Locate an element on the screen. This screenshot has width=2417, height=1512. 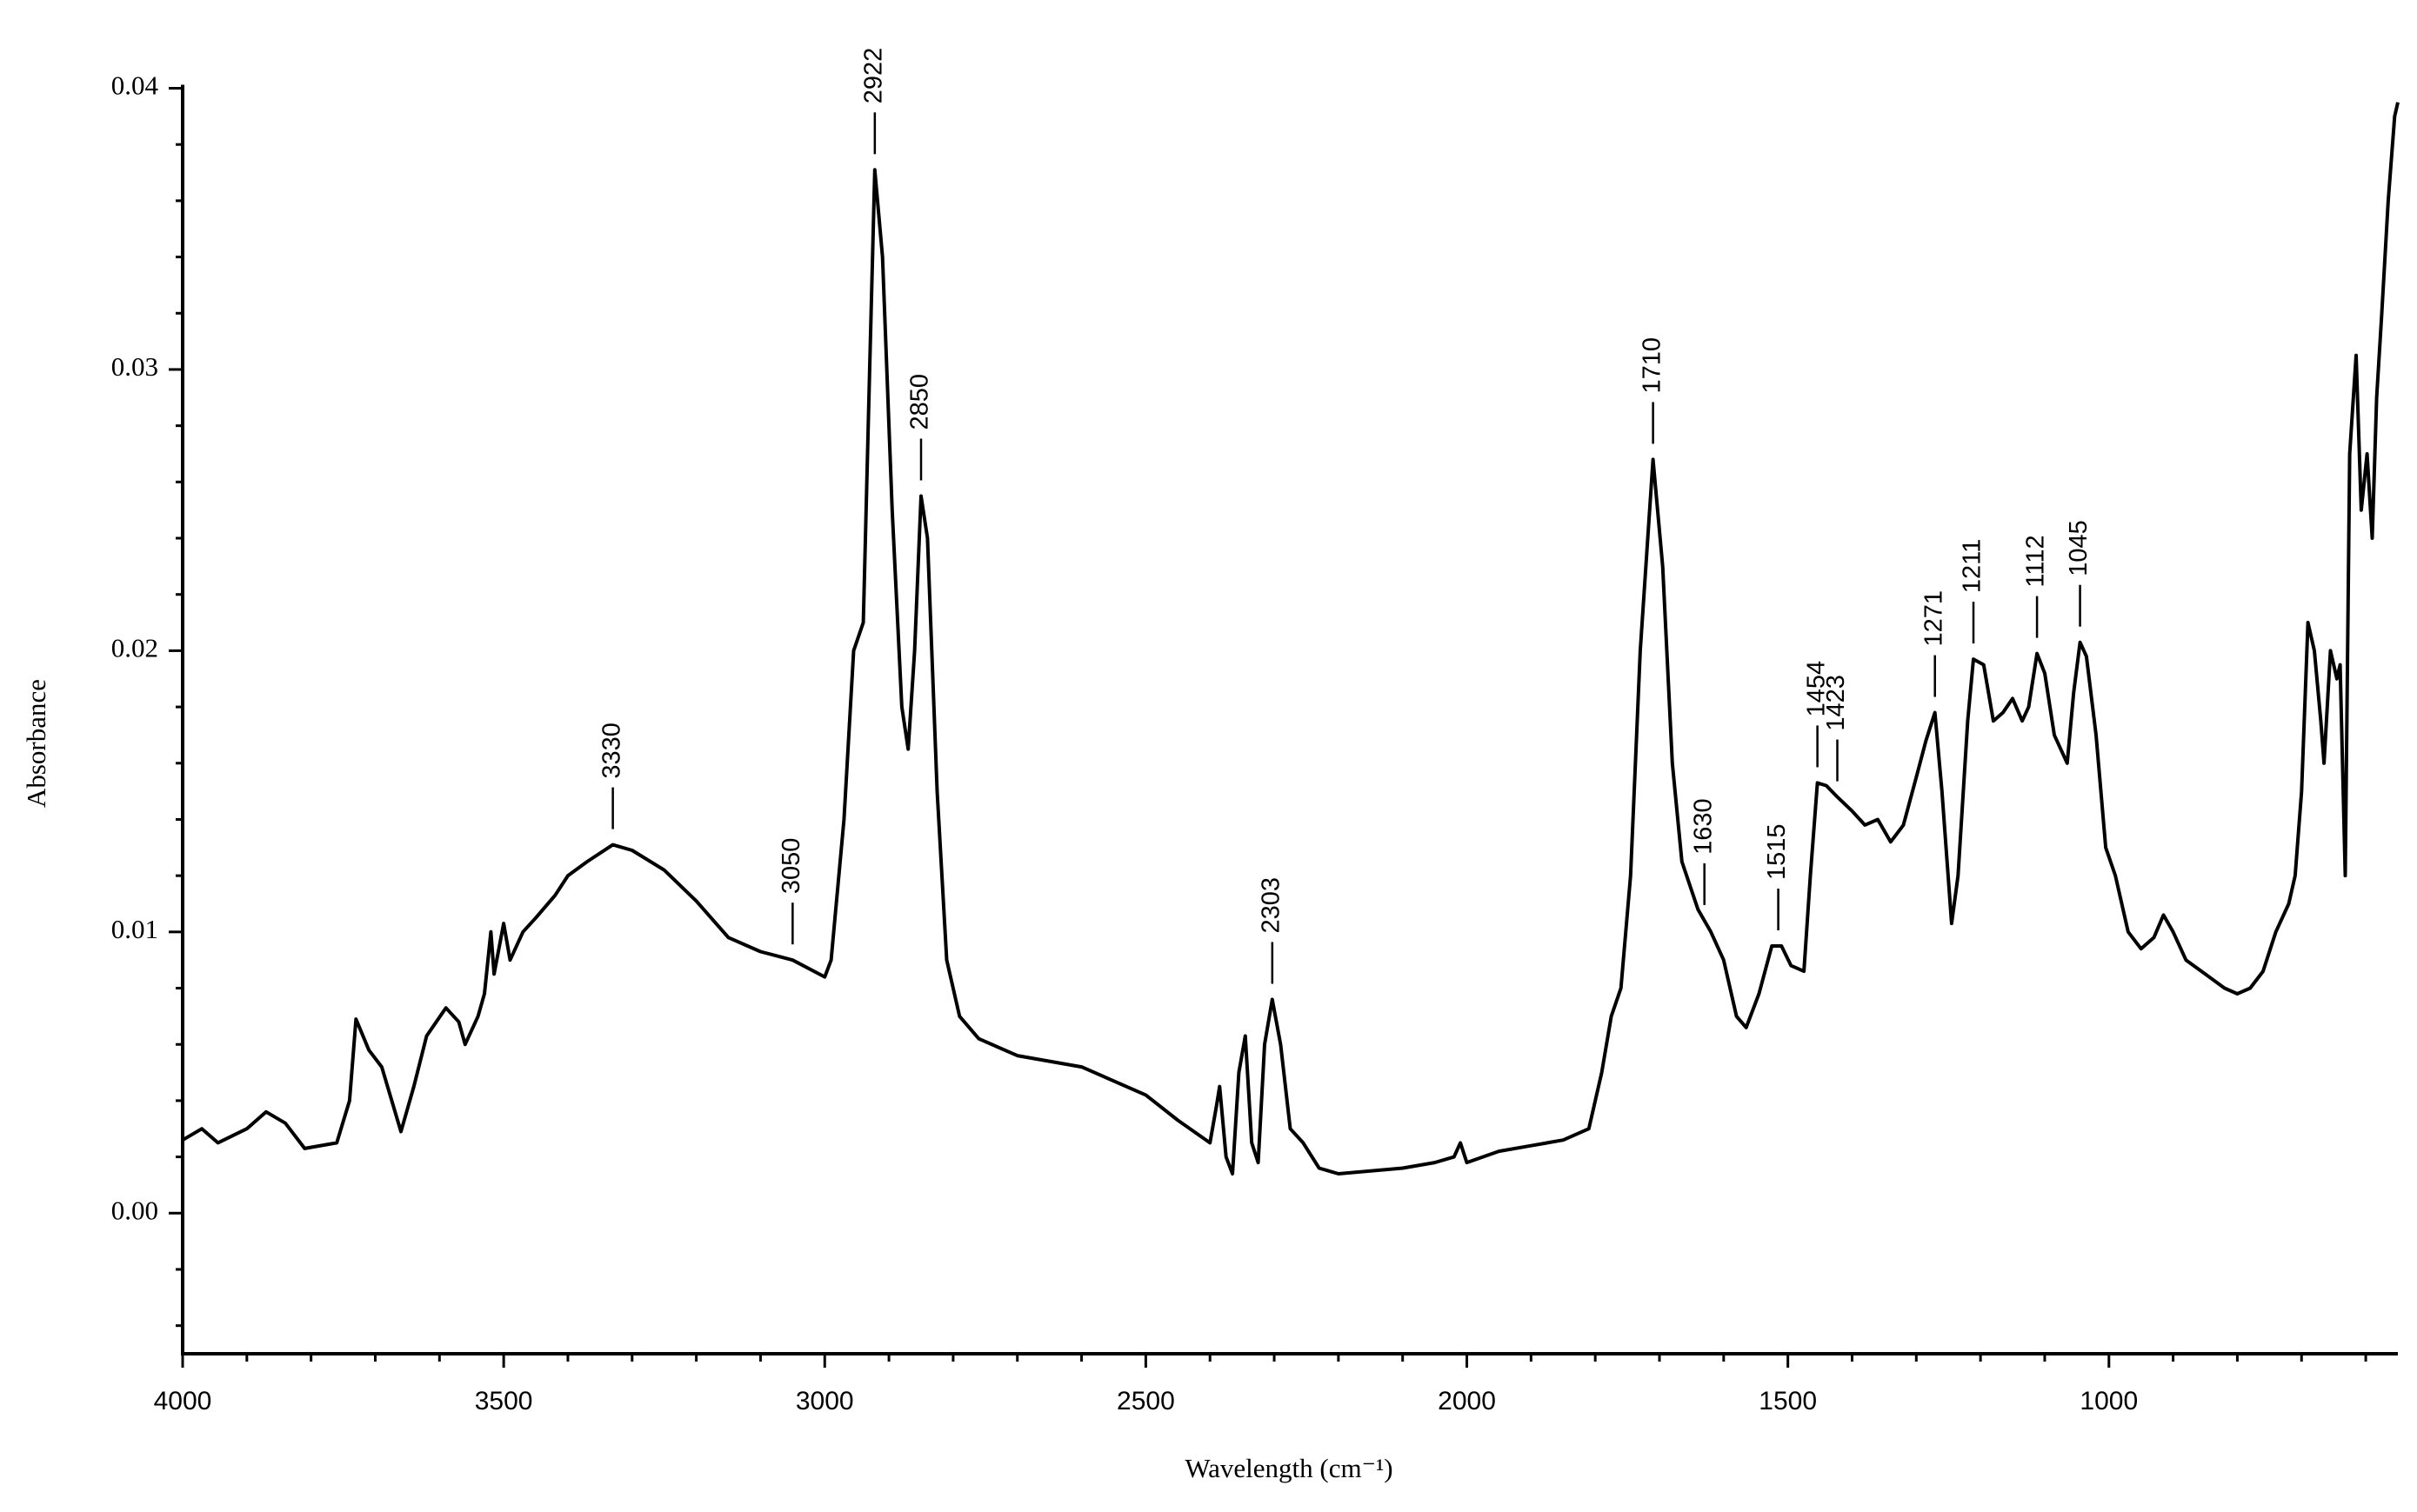
x-tick-label: 3000 is located at coordinates (825, 1401).